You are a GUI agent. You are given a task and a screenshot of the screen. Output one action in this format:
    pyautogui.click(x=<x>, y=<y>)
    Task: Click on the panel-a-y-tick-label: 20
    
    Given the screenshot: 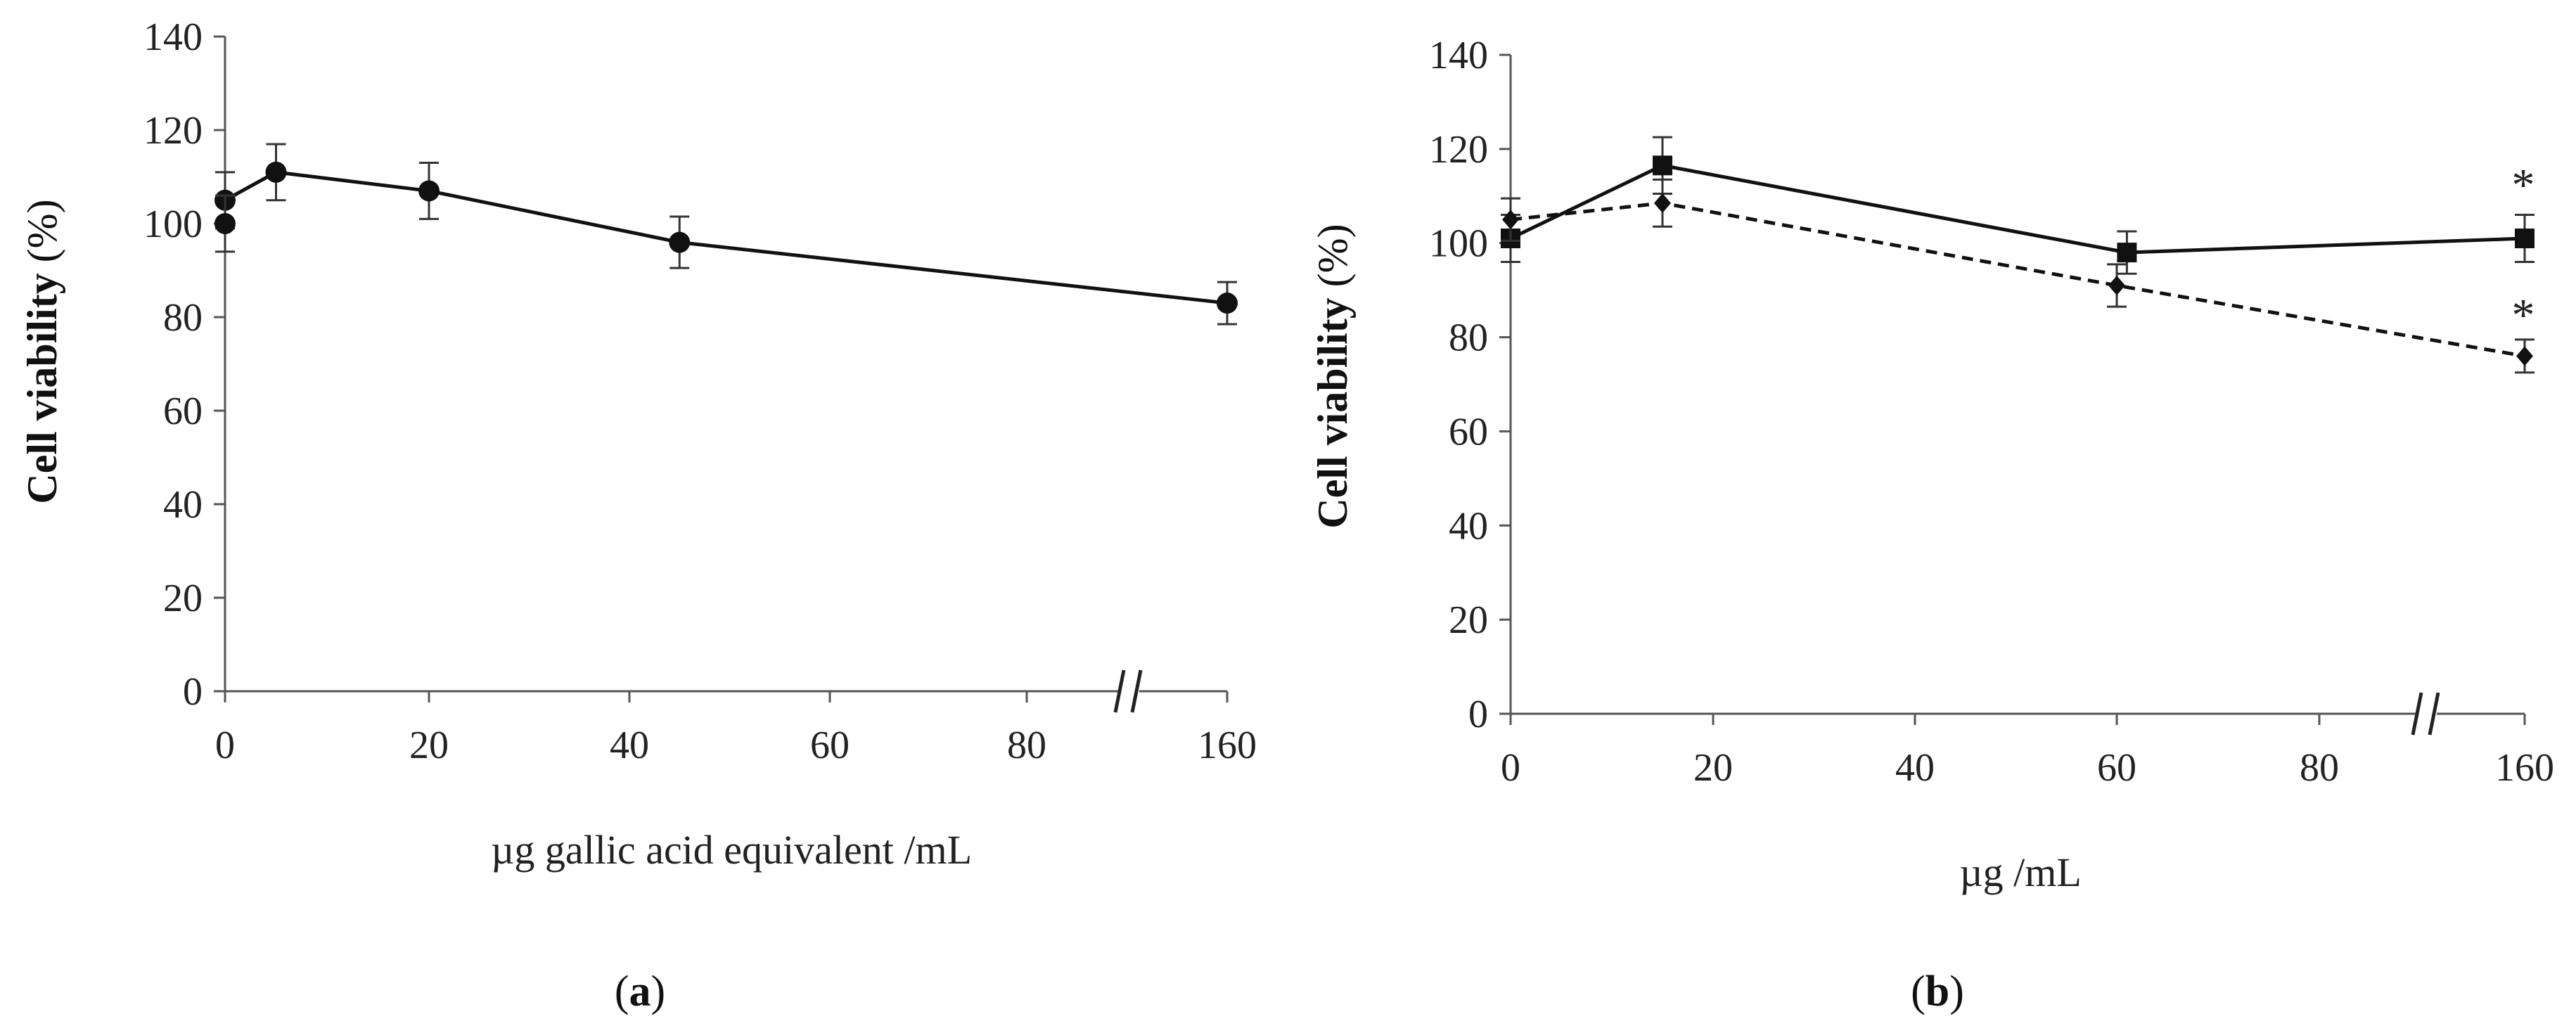 What is the action you would take?
    pyautogui.click(x=183, y=598)
    